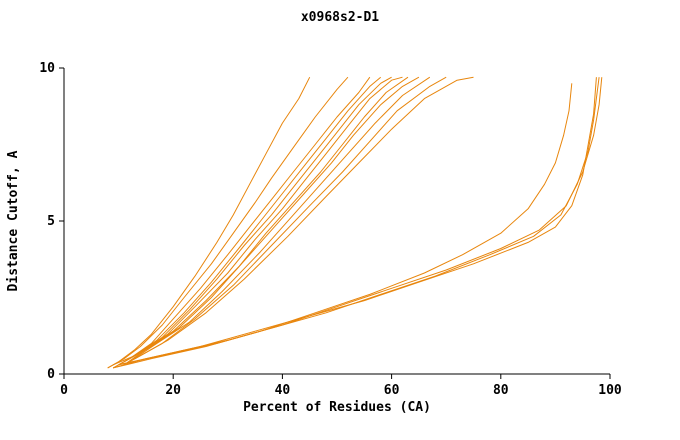 The image size is (680, 440). Describe the element at coordinates (64, 390) in the screenshot. I see `x-tick-label: 0` at that location.